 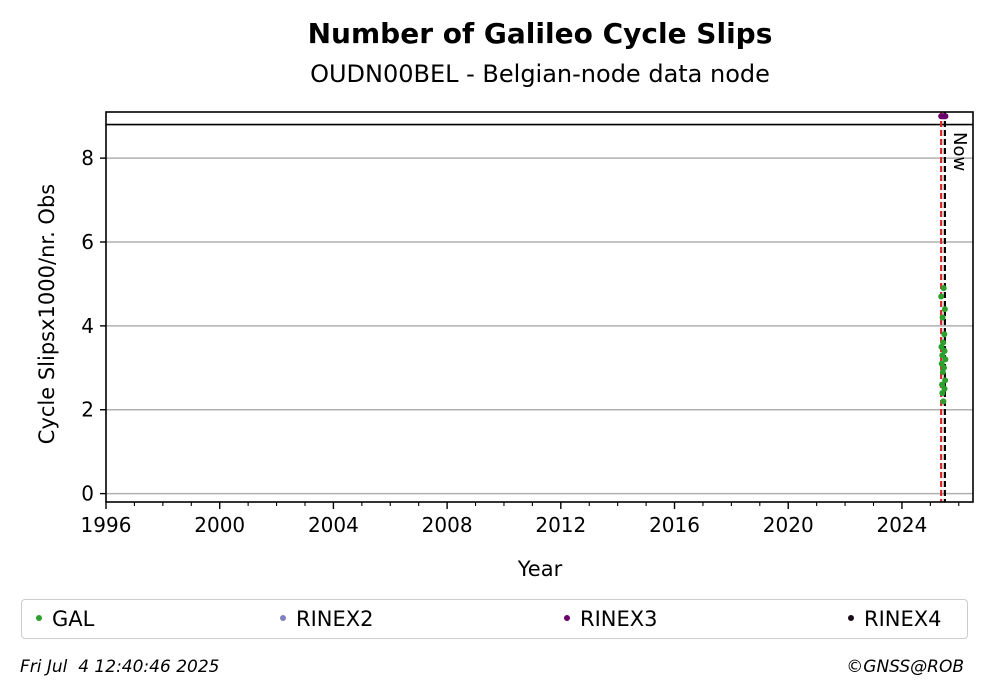 What do you see at coordinates (120, 667) in the screenshot?
I see `footer-timestamp: Fri Jul 4 12:40:46 2025` at bounding box center [120, 667].